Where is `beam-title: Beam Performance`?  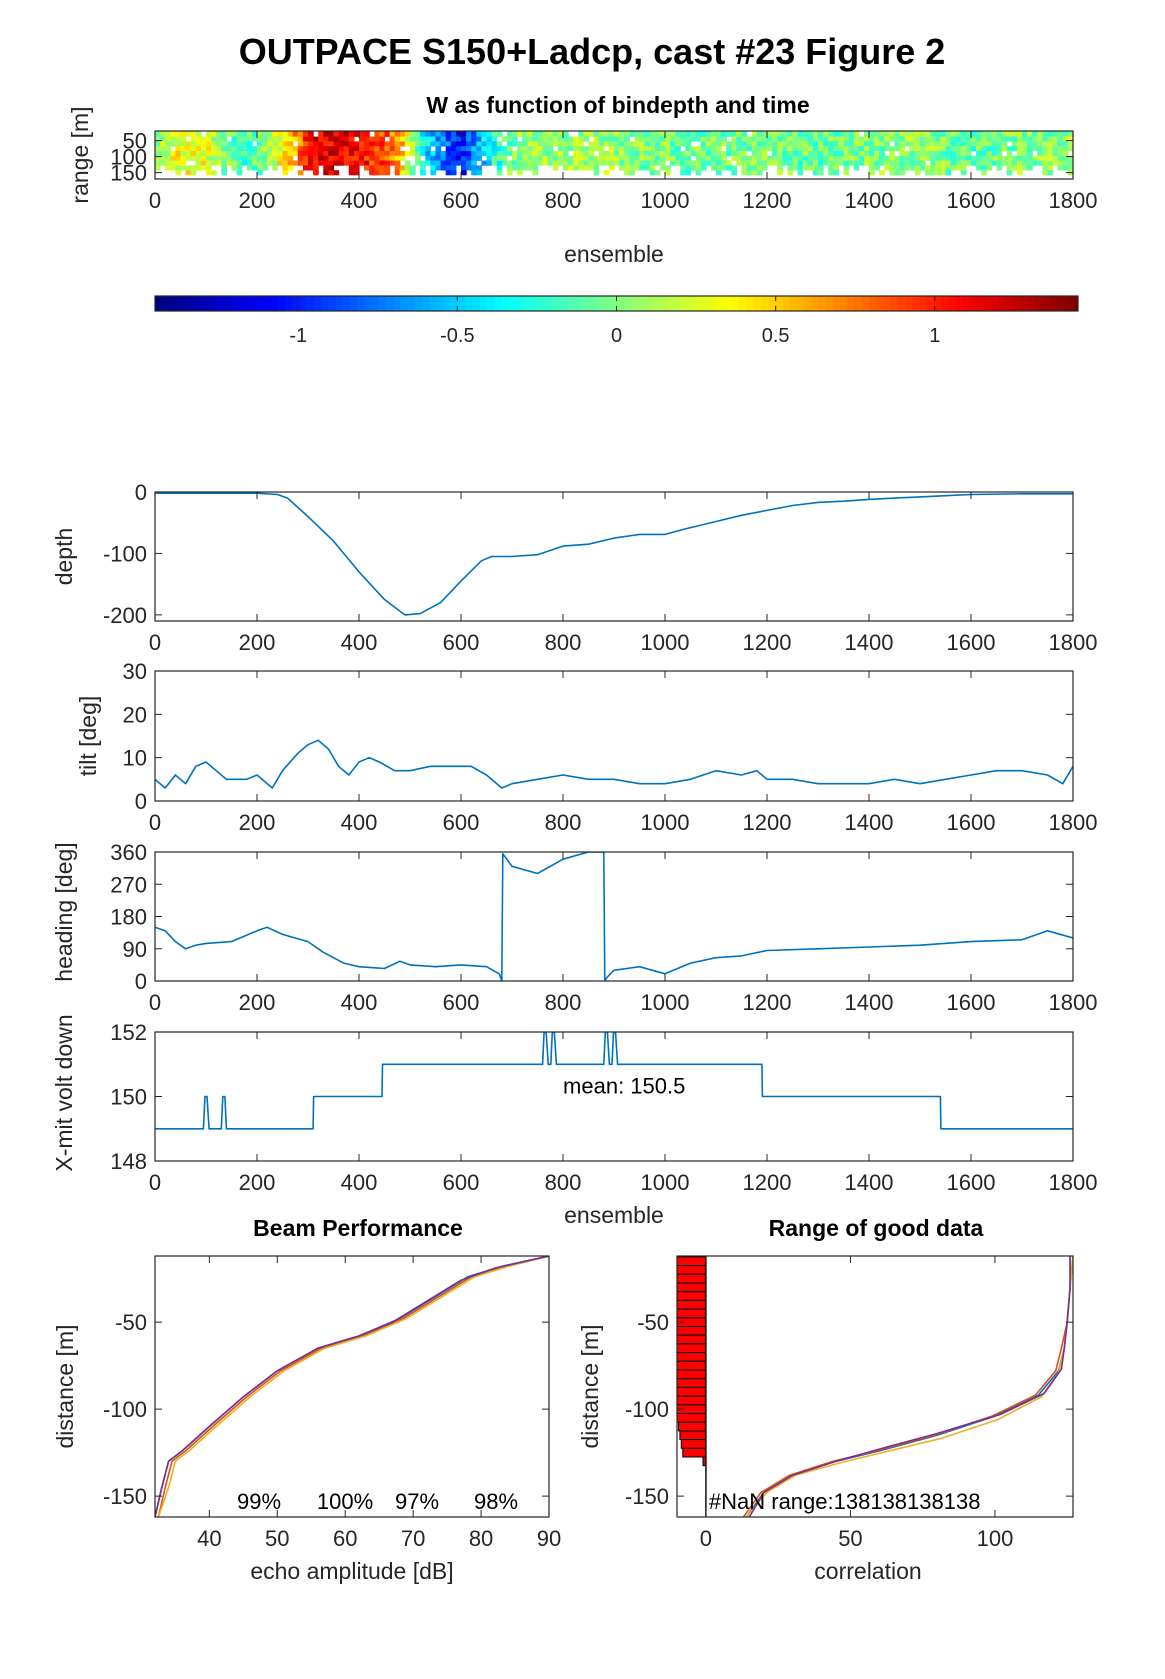
beam-title: Beam Performance is located at coordinates (358, 1228).